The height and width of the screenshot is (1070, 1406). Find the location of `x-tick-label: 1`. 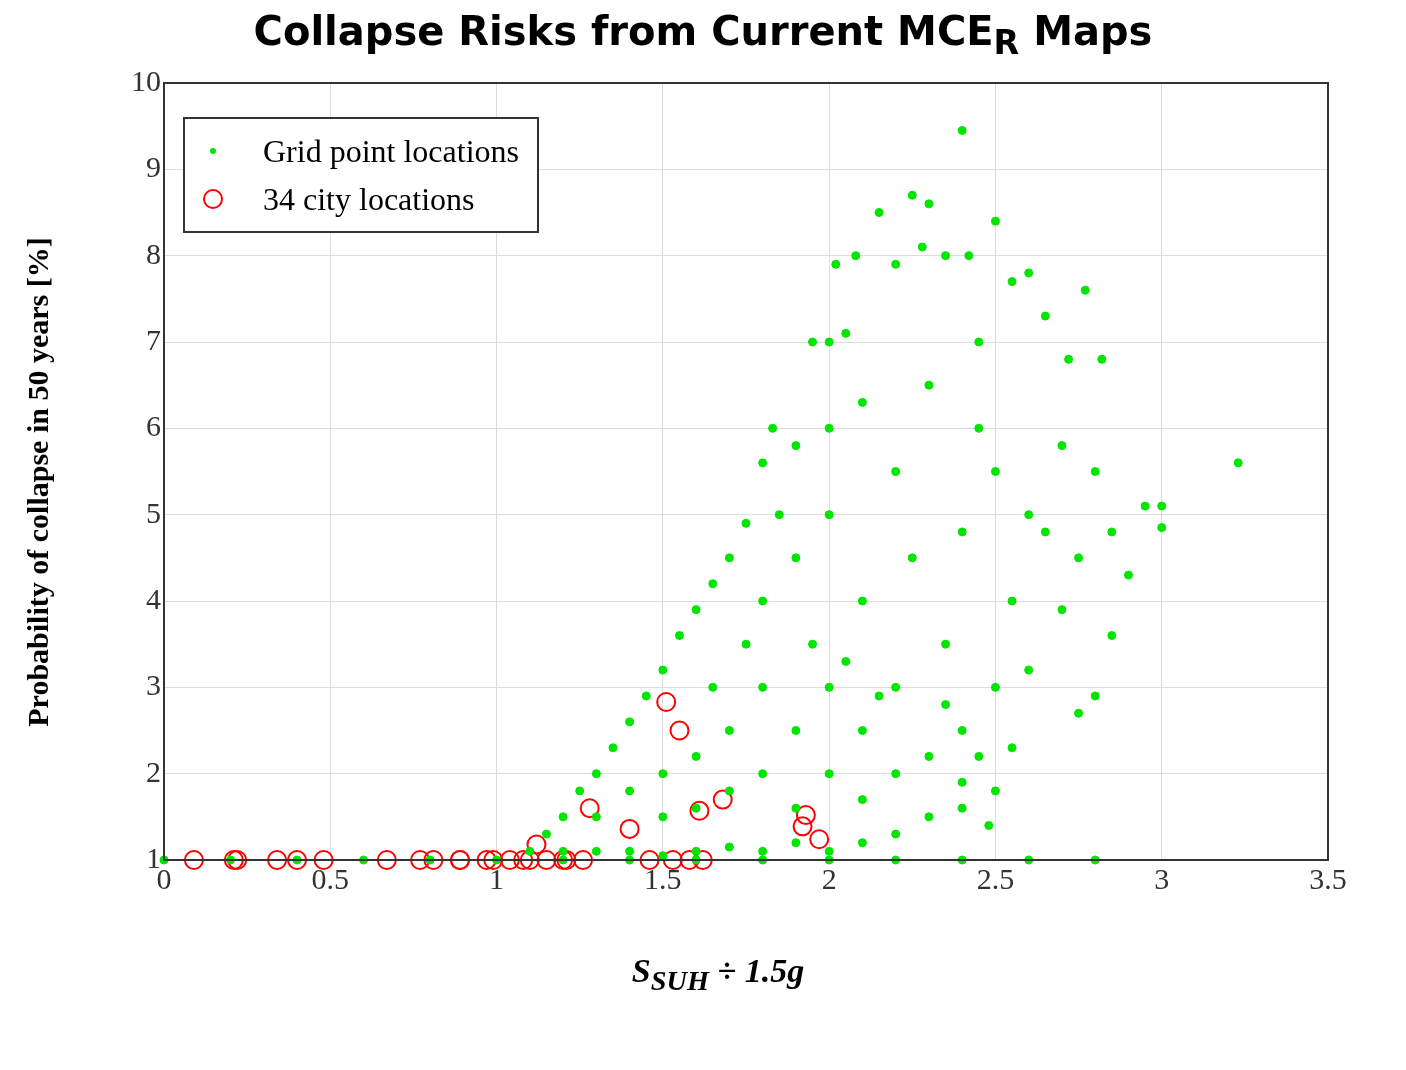

x-tick-label: 1 is located at coordinates (497, 878).